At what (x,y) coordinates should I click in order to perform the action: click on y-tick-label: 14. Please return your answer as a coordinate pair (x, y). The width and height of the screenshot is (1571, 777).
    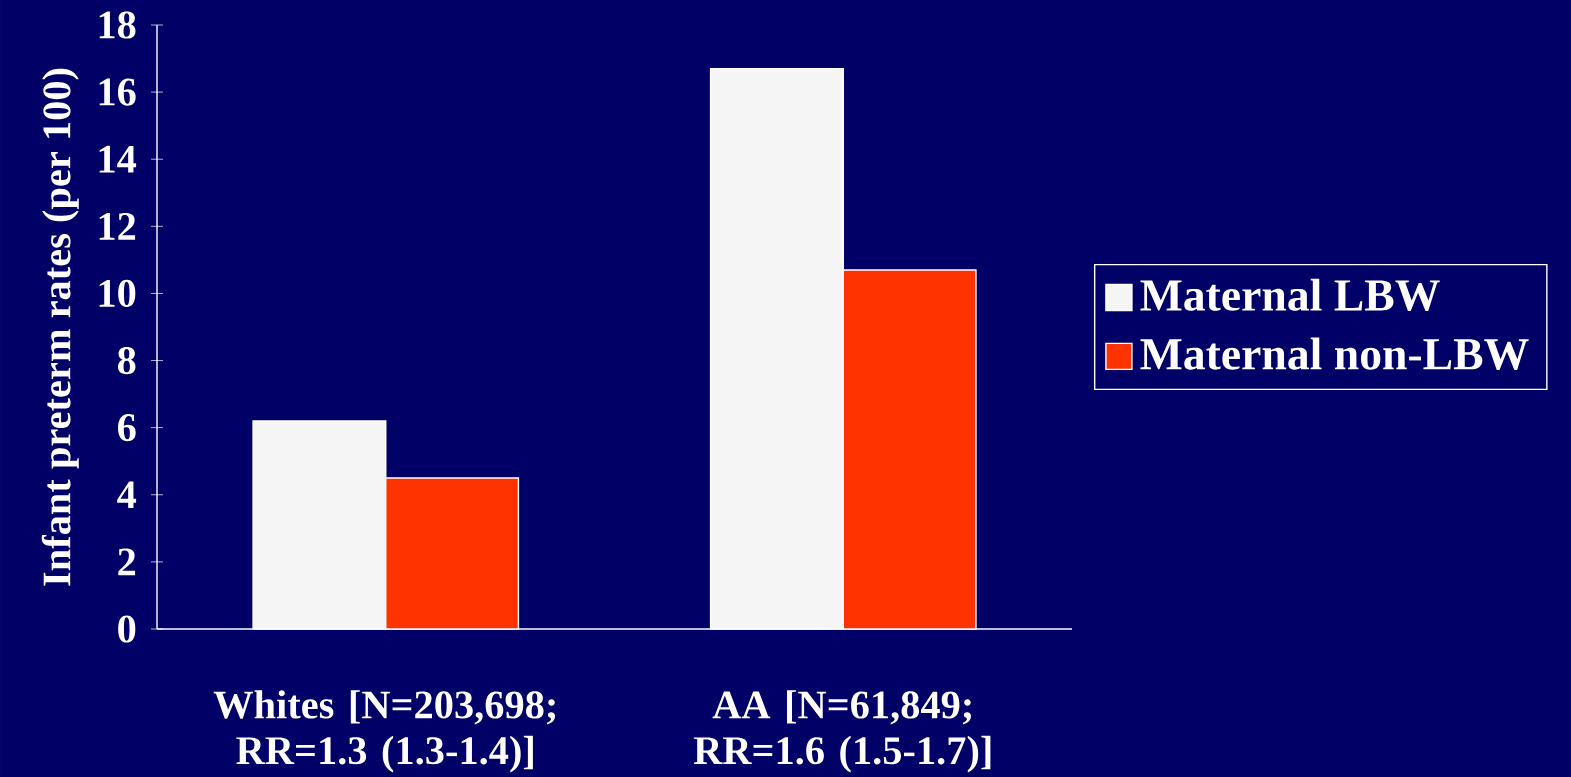
    Looking at the image, I should click on (118, 159).